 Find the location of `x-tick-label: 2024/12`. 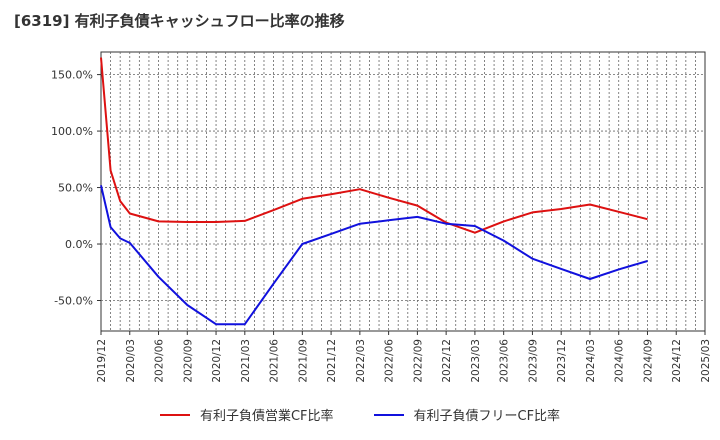

x-tick-label: 2024/12 is located at coordinates (677, 361).